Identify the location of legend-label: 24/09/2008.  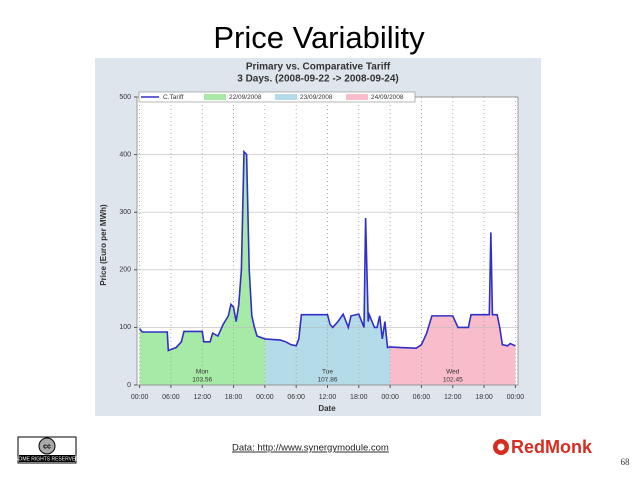
(387, 97).